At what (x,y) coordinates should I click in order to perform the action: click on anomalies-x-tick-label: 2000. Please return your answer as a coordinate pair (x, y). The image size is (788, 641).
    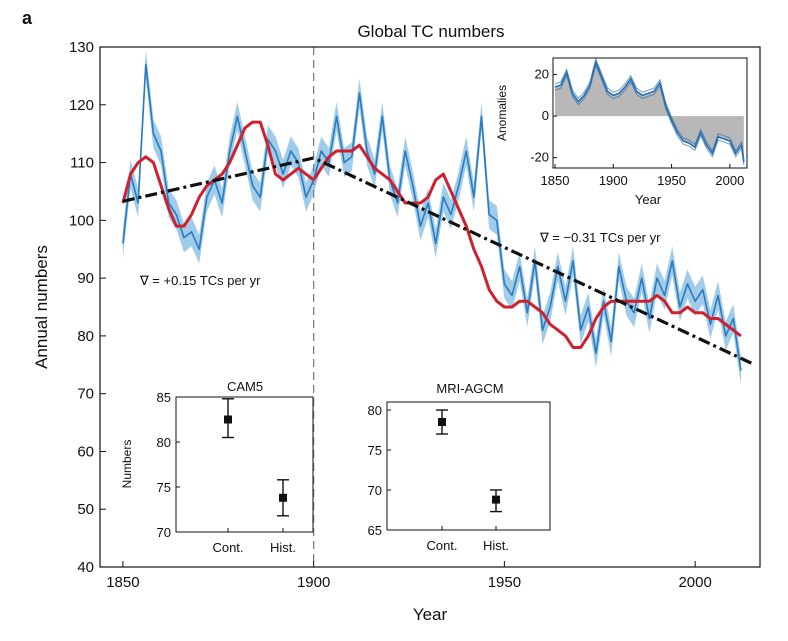
    Looking at the image, I should click on (729, 180).